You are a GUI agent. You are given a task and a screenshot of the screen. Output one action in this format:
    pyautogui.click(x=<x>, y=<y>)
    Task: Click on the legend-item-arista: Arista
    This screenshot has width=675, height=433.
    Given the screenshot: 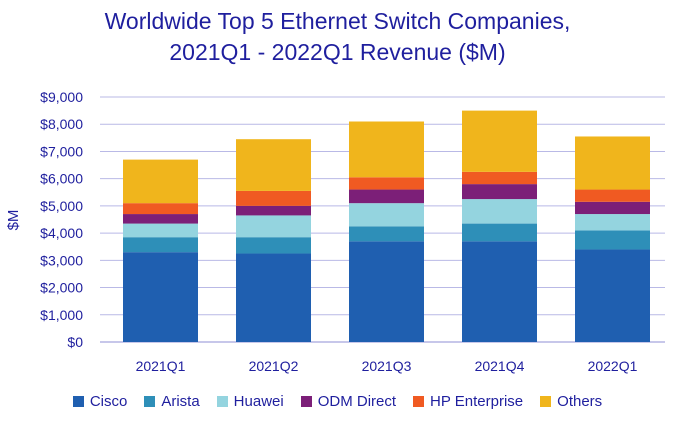 What is the action you would take?
    pyautogui.click(x=172, y=401)
    